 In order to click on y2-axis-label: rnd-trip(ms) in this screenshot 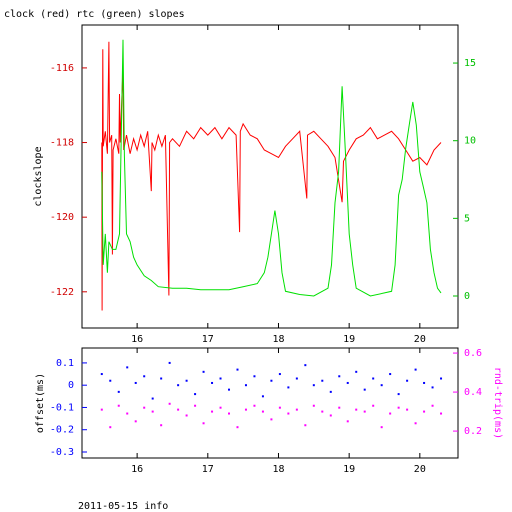, I will do `click(497, 403)`.